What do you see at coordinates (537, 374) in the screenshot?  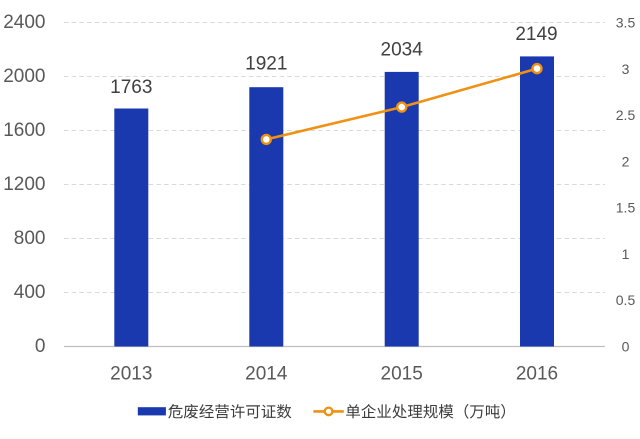 I see `svg-text: 2016` at bounding box center [537, 374].